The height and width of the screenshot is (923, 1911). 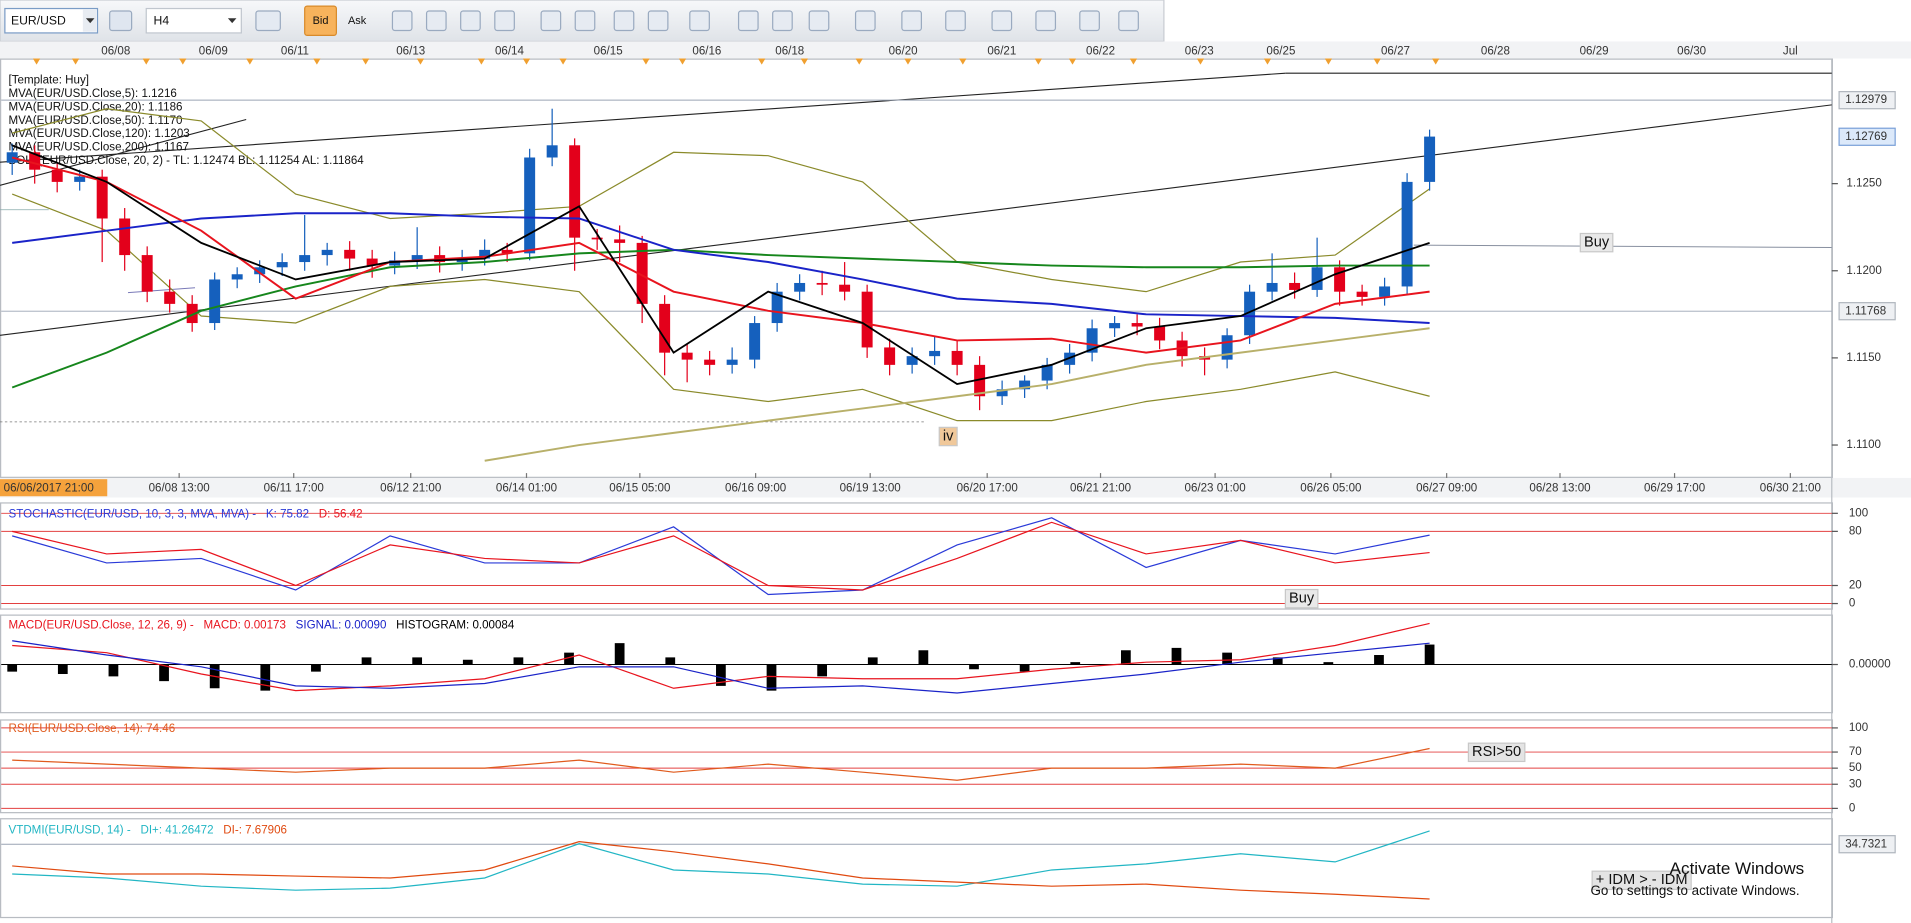 I want to click on bottom-time-label: 06/06/2017 21:00, so click(x=49, y=488).